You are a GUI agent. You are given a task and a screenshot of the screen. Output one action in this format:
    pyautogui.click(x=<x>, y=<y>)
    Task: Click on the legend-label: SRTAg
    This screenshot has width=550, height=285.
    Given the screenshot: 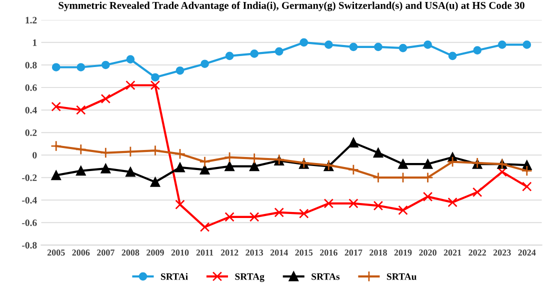 What is the action you would take?
    pyautogui.click(x=249, y=277)
    